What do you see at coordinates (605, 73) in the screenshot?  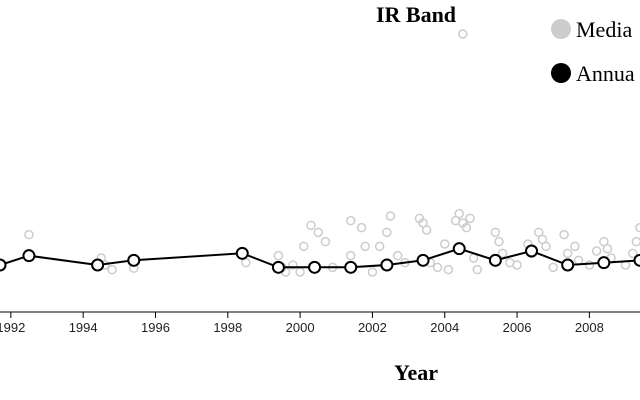 I see `legend-annual-label: Annua` at bounding box center [605, 73].